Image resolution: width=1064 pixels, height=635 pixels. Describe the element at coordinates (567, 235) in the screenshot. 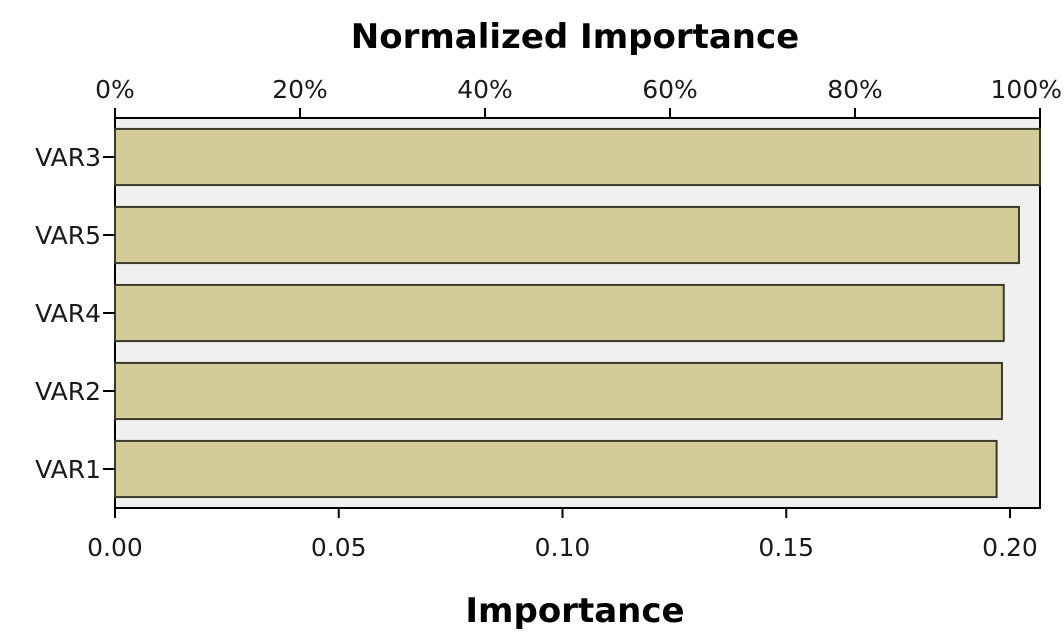

I see `bar-var5` at that location.